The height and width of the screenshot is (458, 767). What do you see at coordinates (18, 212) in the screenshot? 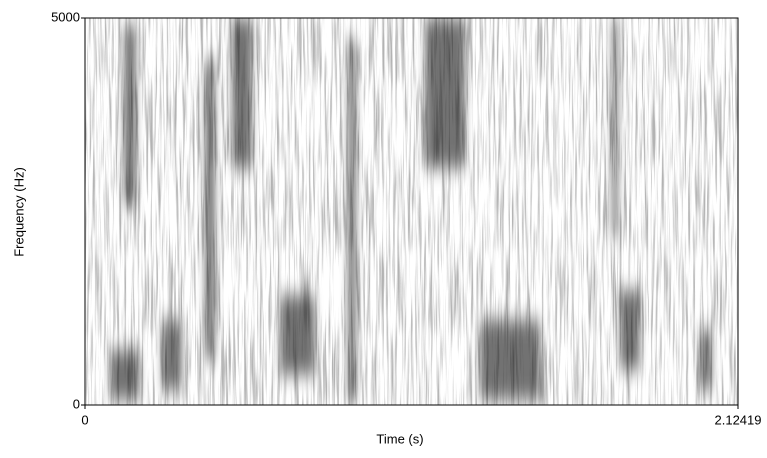
I see `y-axis-title: Frequency (Hz)` at bounding box center [18, 212].